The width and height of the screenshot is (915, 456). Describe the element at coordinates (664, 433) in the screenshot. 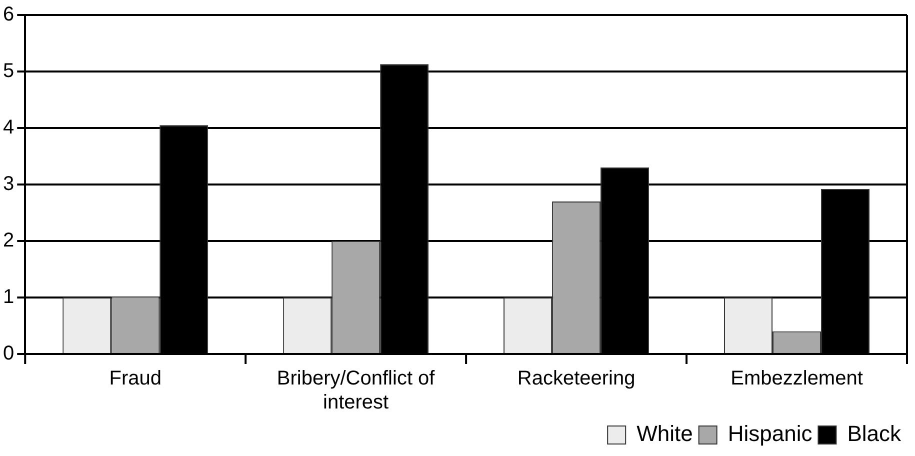

I see `legend-label: White` at that location.